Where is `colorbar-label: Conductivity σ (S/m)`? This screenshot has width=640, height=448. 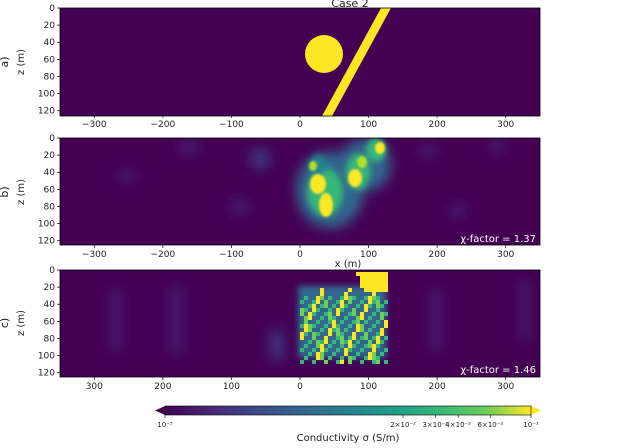 colorbar-label: Conductivity σ (S/m) is located at coordinates (348, 438).